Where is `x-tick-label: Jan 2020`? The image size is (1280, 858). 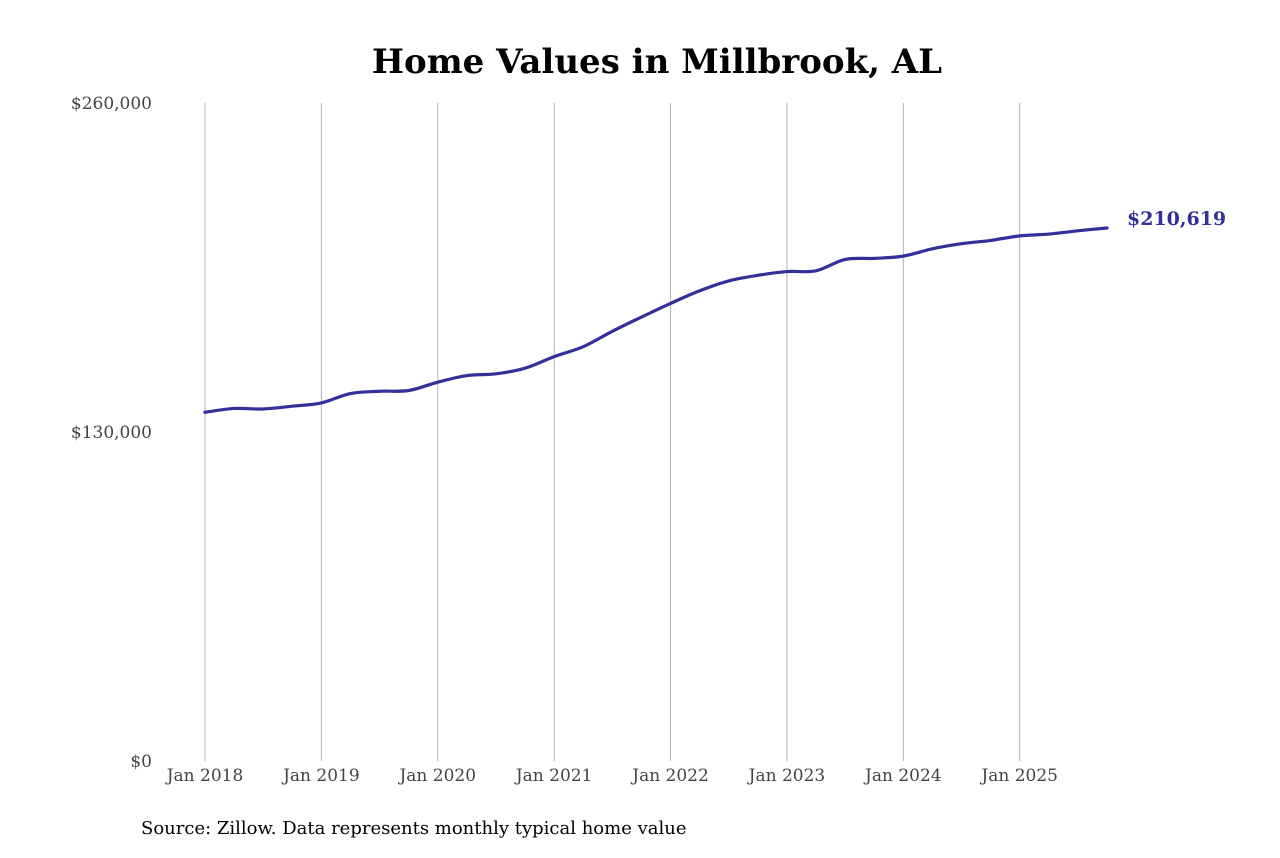 x-tick-label: Jan 2020 is located at coordinates (436, 776).